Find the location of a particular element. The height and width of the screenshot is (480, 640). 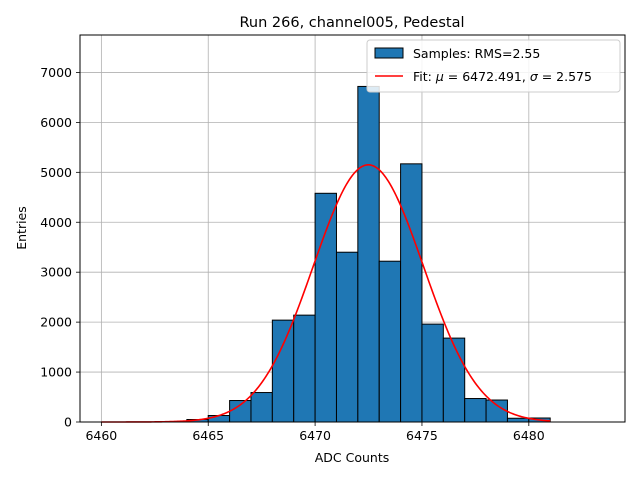

y-tick-label: 4000 is located at coordinates (56, 222).